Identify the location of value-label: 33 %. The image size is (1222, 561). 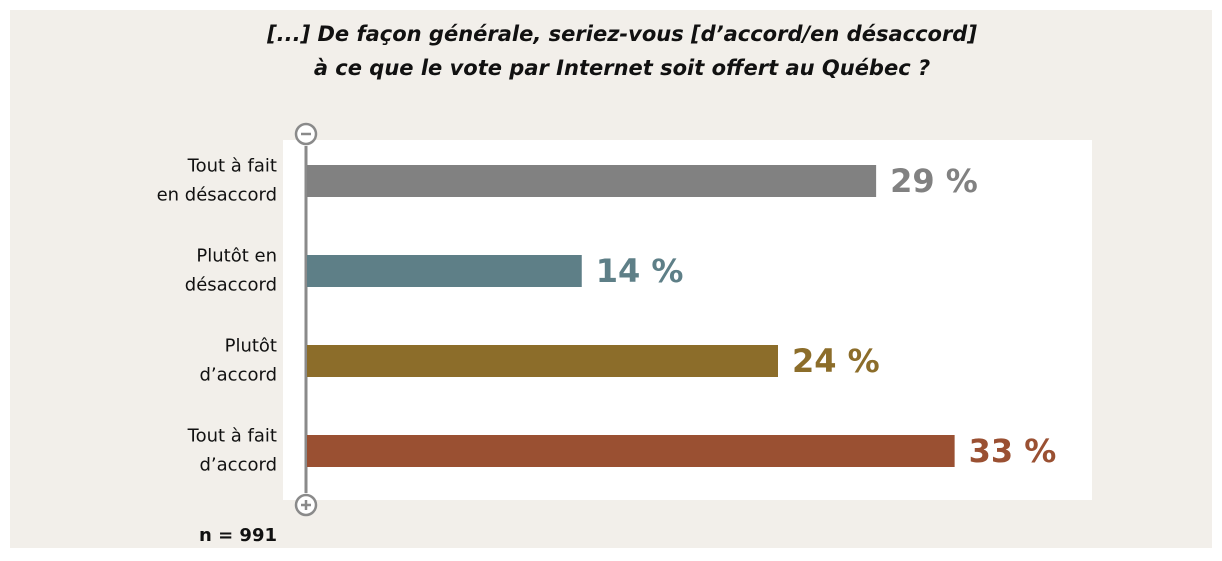
(1013, 451).